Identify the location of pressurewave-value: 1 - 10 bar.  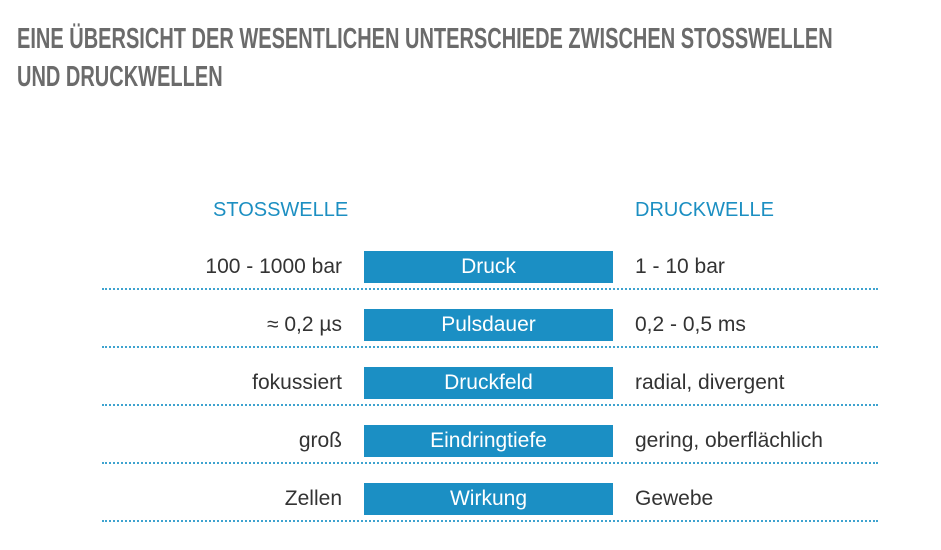
(680, 266).